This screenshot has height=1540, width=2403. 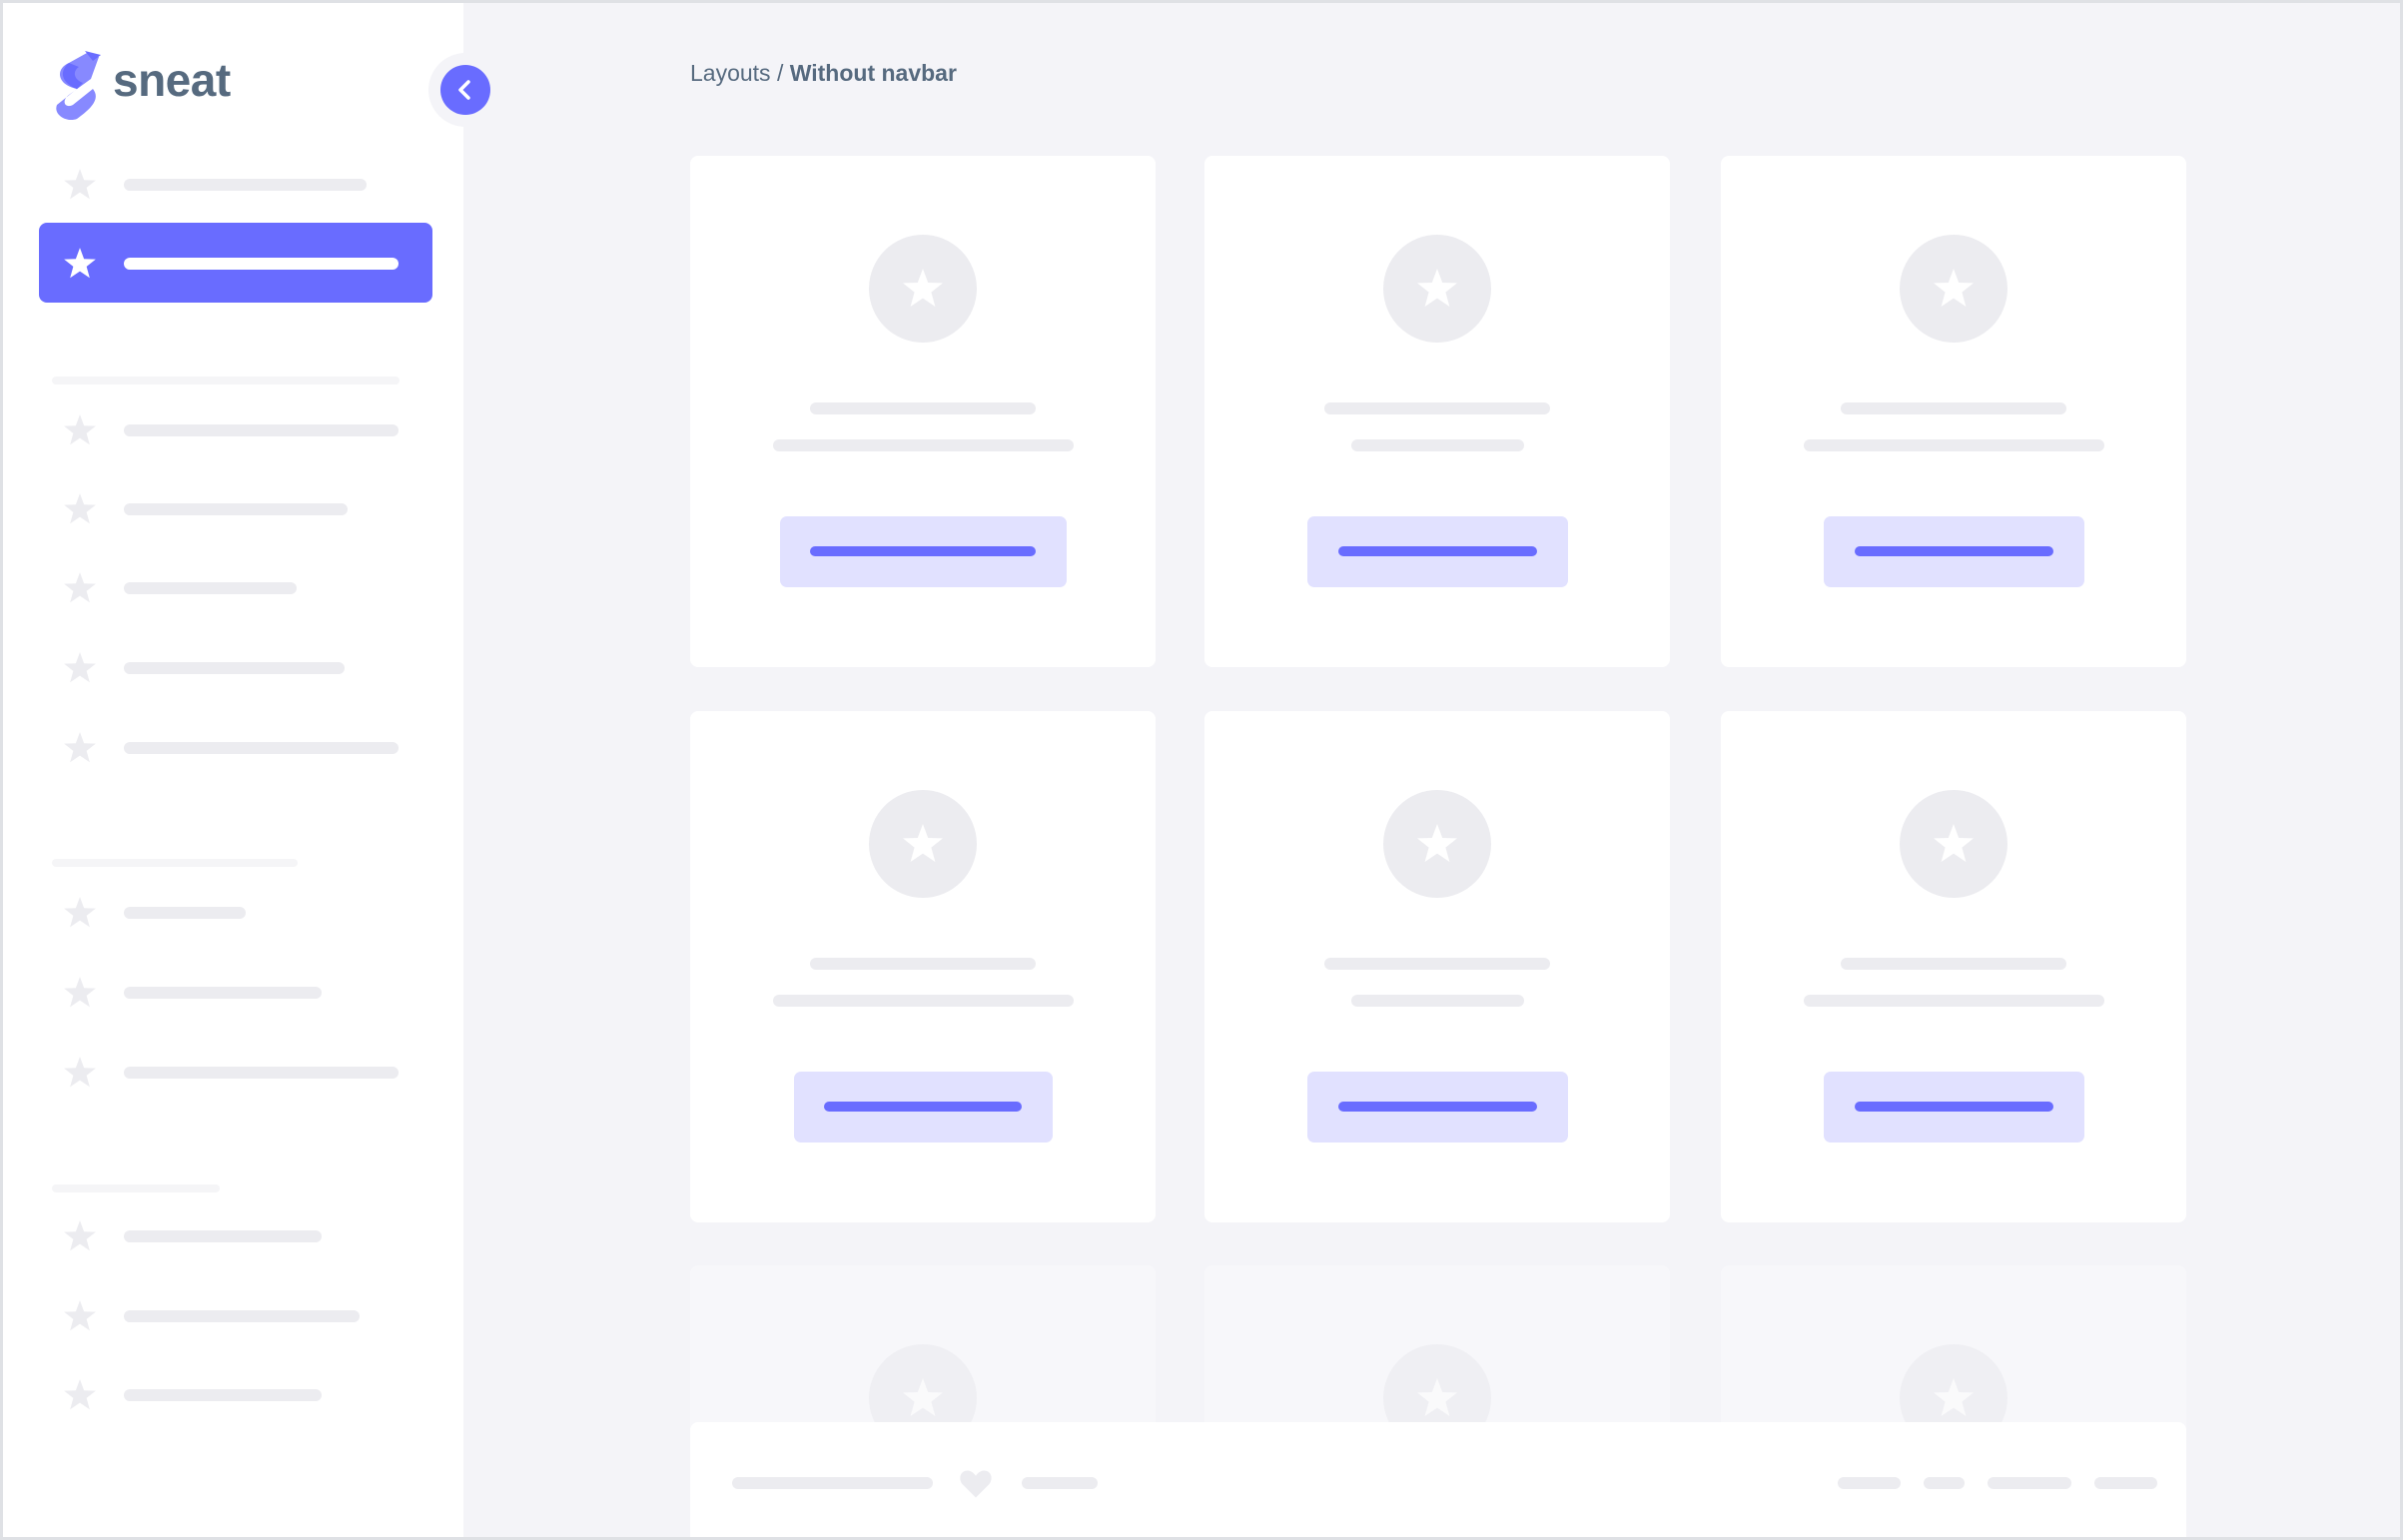 I want to click on breadcrumb-current: Without navbar, so click(x=873, y=73).